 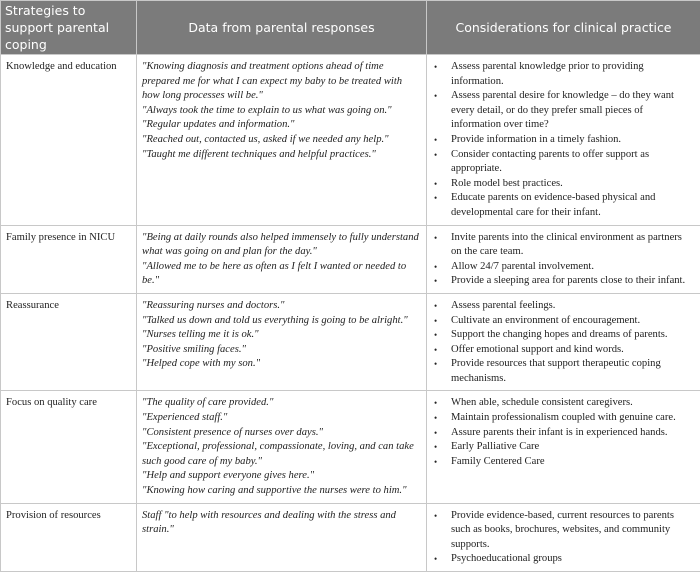 What do you see at coordinates (563, 184) in the screenshot?
I see `consideration-item: Role model best practices.` at bounding box center [563, 184].